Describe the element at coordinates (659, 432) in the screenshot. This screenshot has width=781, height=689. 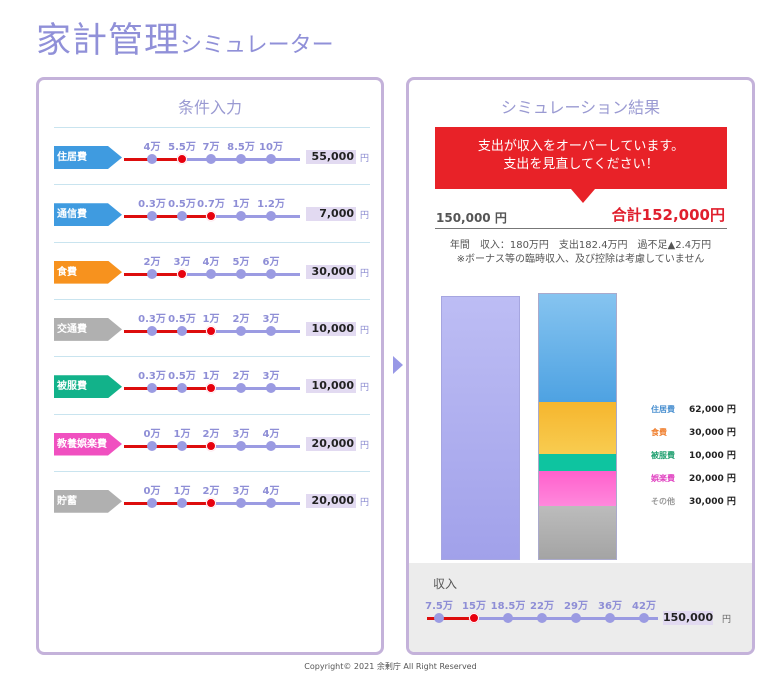
I see `legend-name: 食費` at that location.